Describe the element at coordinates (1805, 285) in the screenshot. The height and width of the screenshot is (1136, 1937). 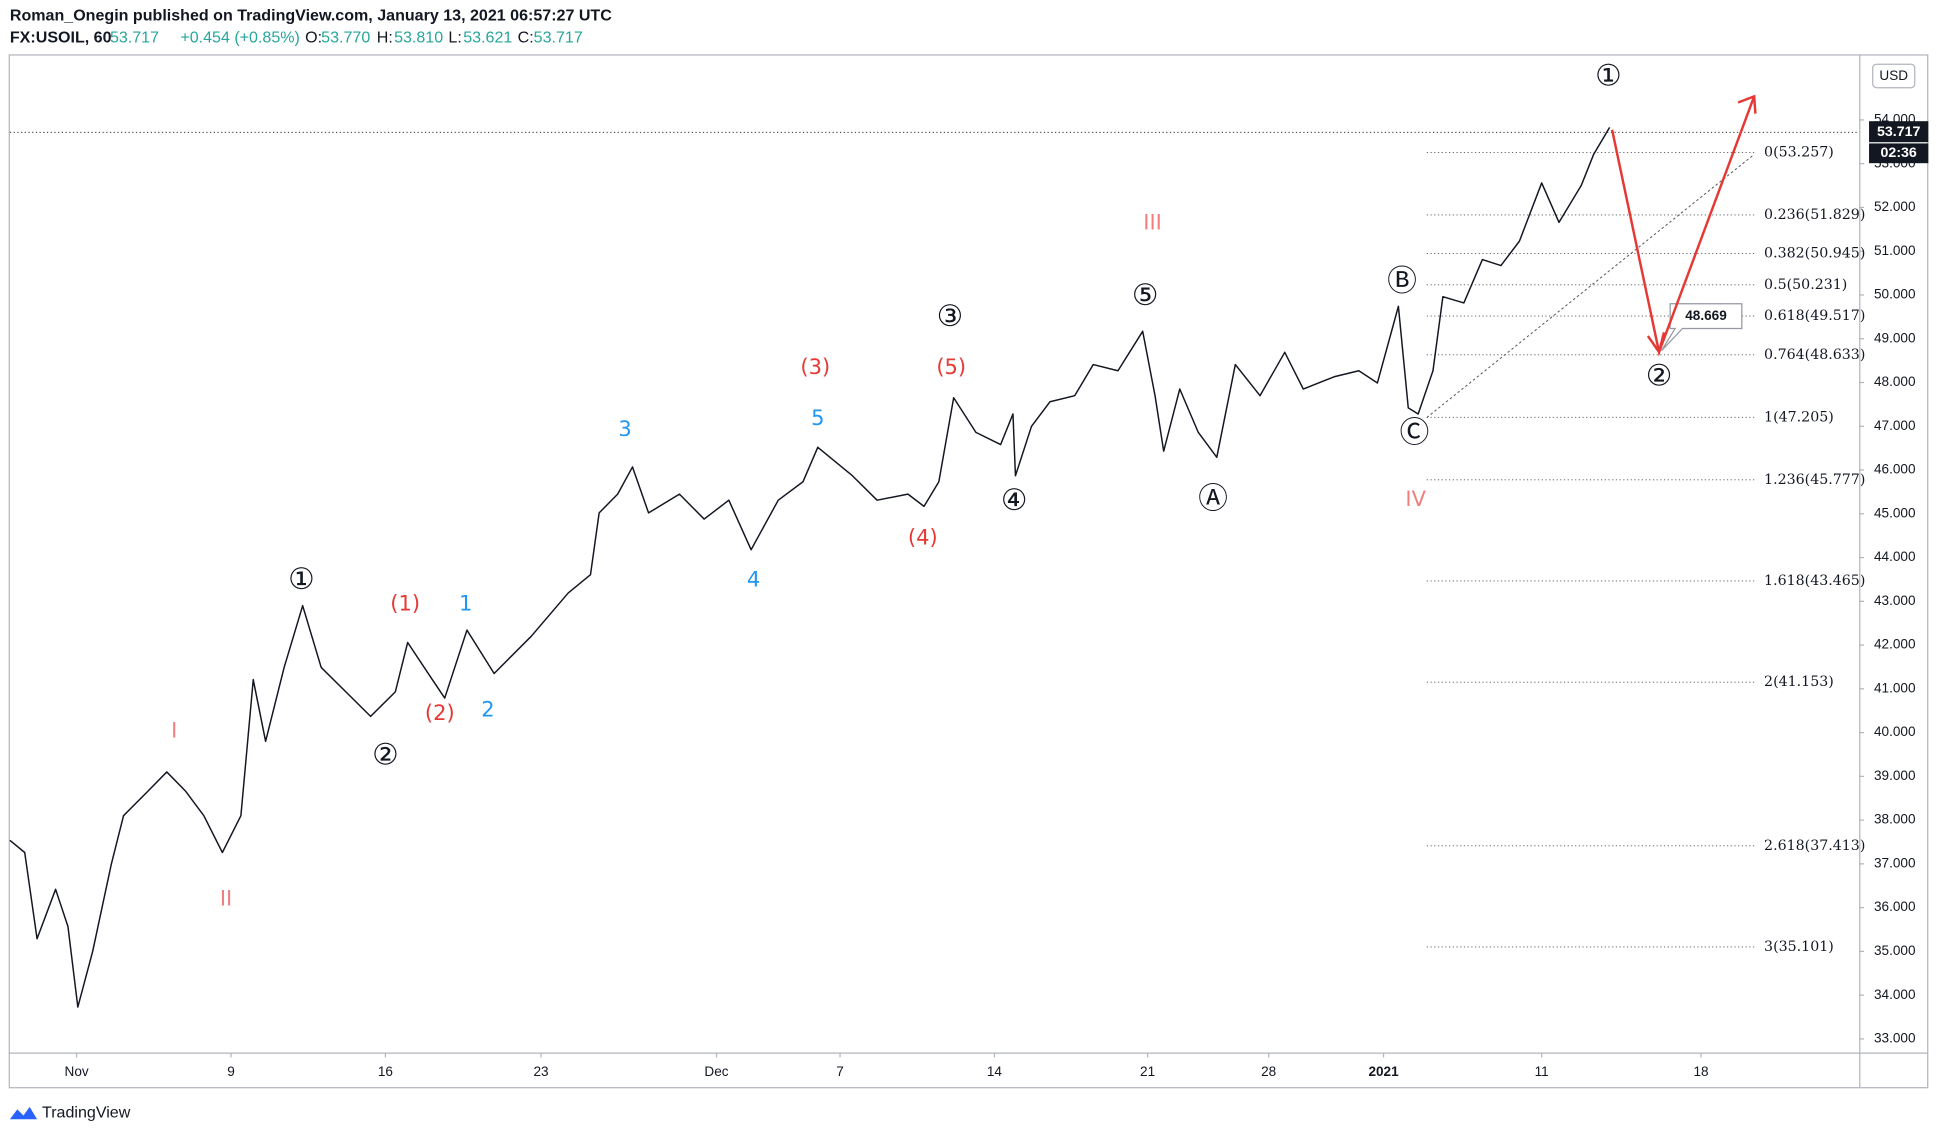
I see `fib-label: 0.5(50.231)` at that location.